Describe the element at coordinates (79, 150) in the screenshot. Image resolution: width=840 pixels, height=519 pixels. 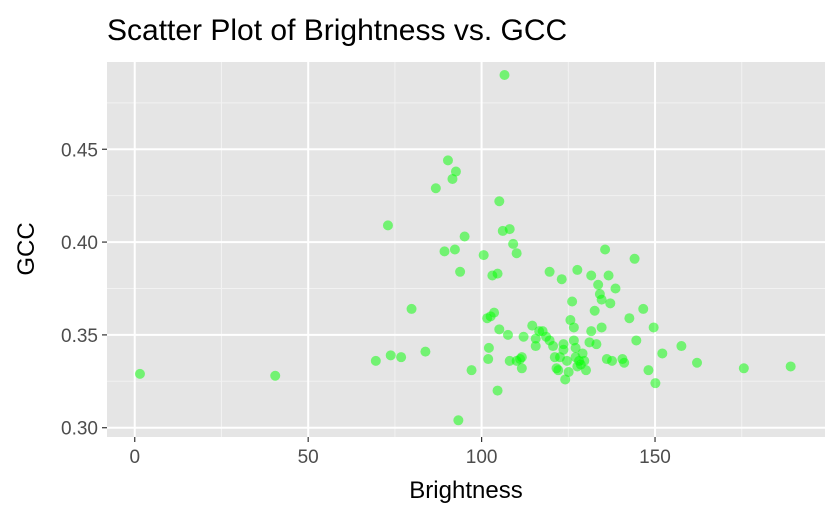
I see `y-tick-label: 0.45` at that location.